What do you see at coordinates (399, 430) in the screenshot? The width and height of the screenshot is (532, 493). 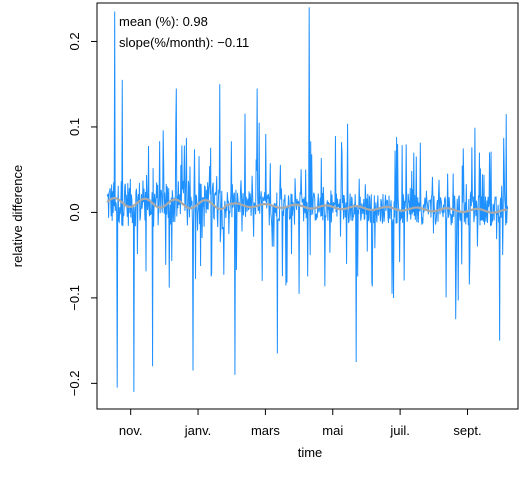 I see `x-tick-label: juil.` at bounding box center [399, 430].